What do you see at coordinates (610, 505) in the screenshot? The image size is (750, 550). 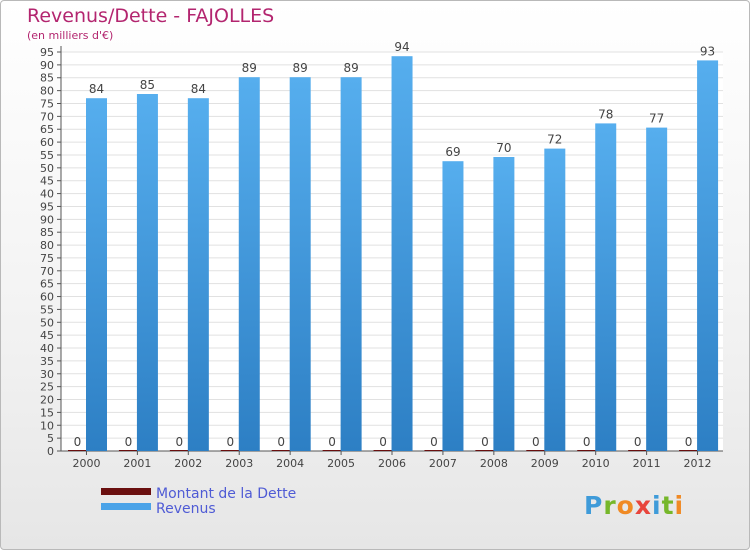 I see `logo-letter: r` at bounding box center [610, 505].